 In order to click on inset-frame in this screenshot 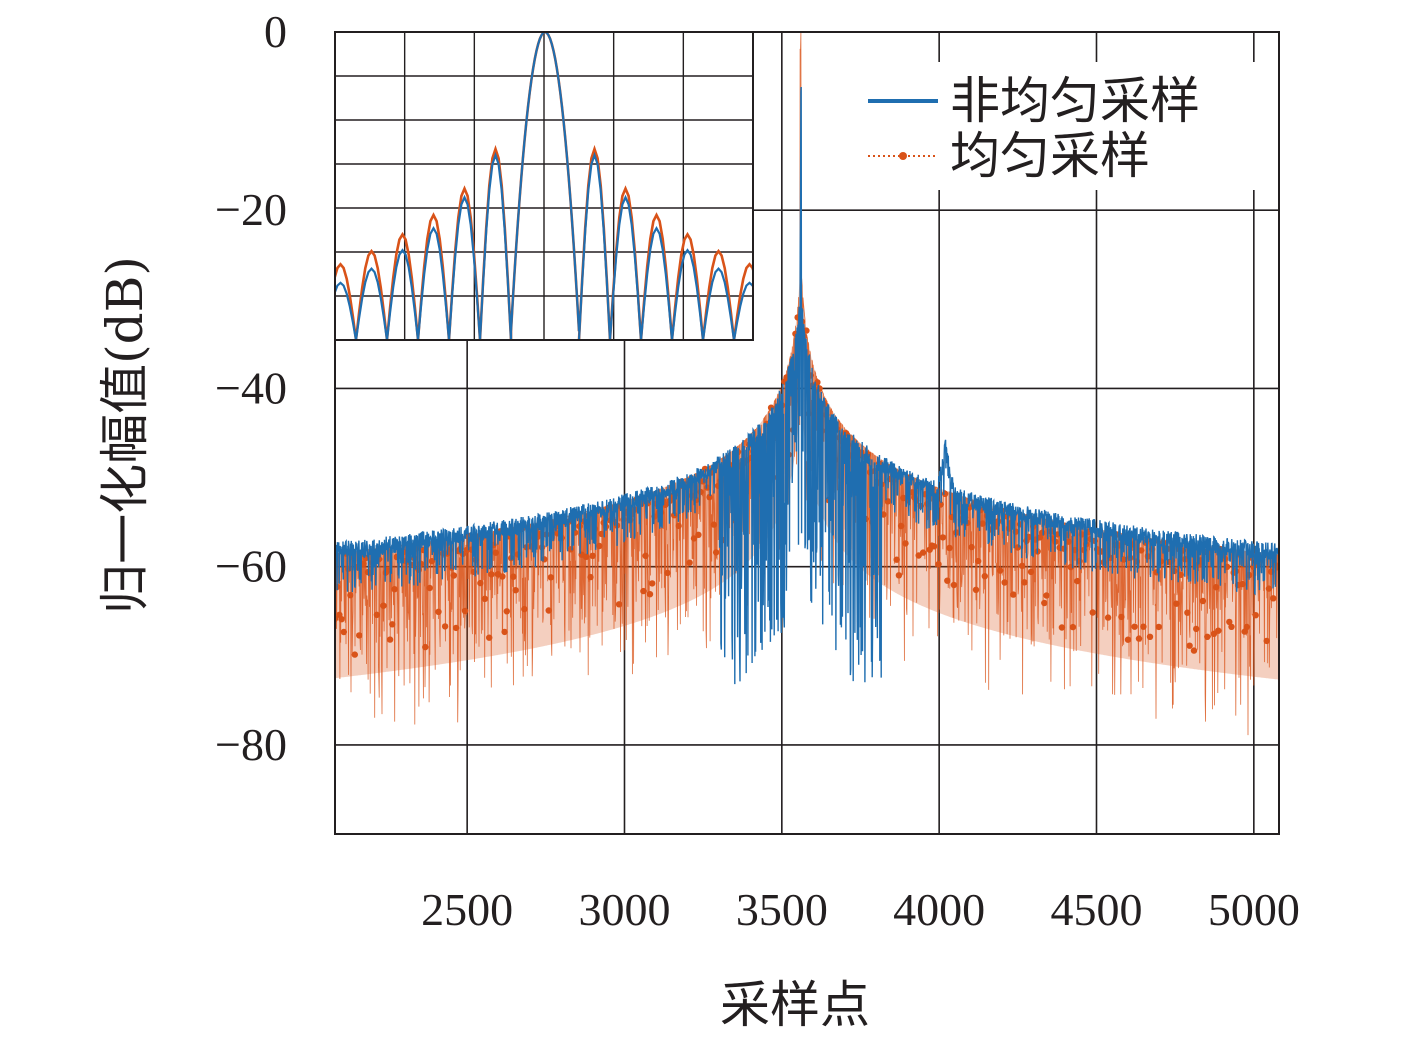, I will do `click(544, 186)`.